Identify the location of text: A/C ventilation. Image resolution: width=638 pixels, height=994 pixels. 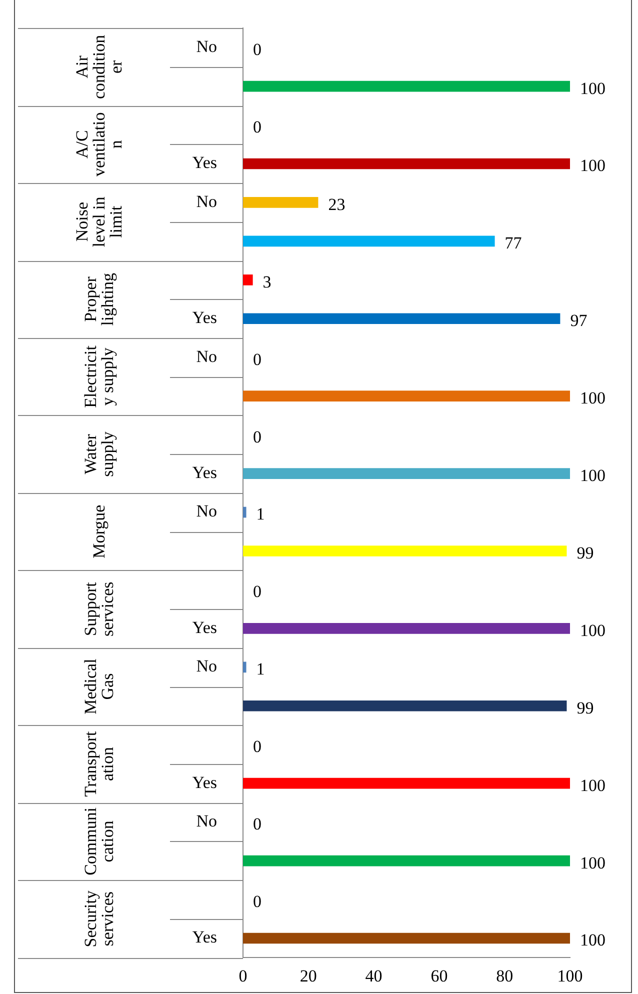
(99, 144).